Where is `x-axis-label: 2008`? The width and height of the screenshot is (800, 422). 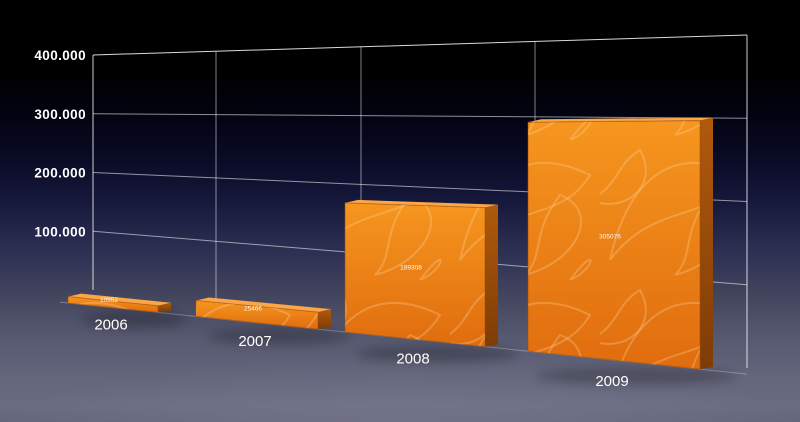 x-axis-label: 2008 is located at coordinates (412, 359).